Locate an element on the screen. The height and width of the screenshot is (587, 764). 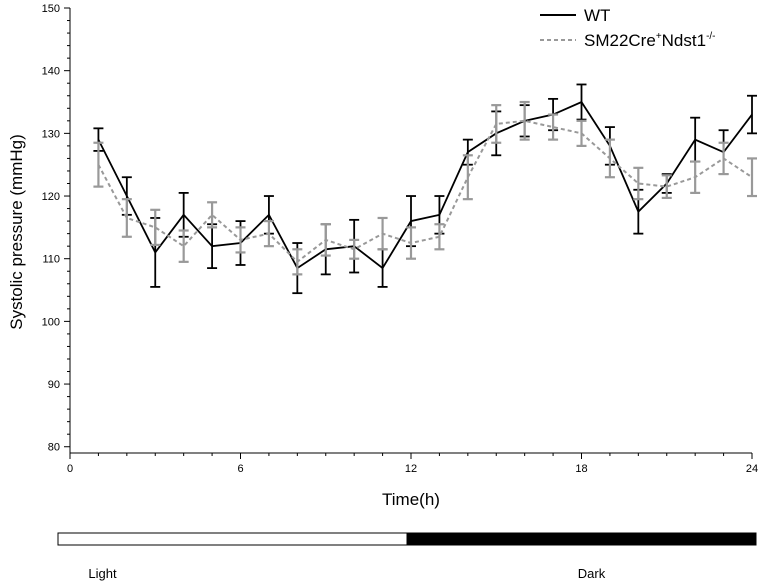
legend: WT SM22Cre+Ndst1-/- is located at coordinates (628, 28).